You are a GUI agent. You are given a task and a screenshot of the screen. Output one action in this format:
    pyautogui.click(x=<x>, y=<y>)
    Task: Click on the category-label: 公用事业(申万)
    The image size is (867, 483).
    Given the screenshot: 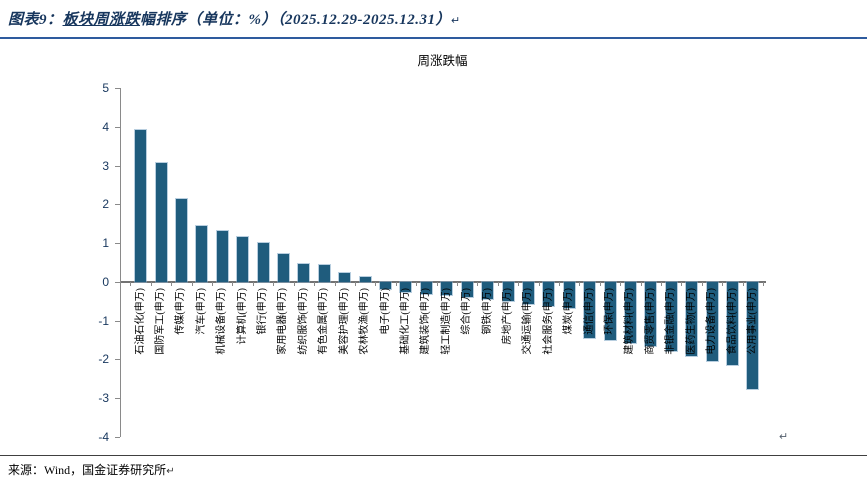 What is the action you would take?
    pyautogui.click(x=752, y=321)
    